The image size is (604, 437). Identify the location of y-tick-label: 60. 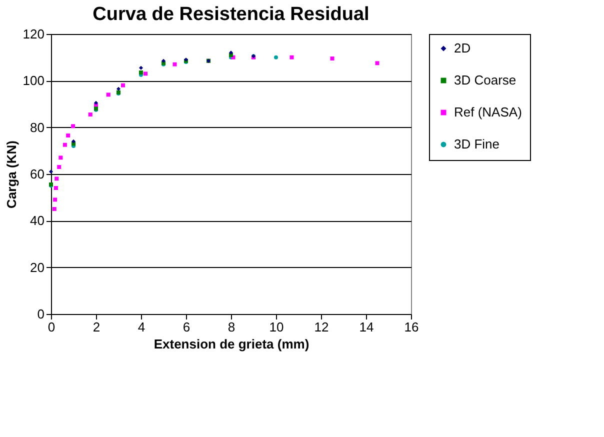
(37, 174).